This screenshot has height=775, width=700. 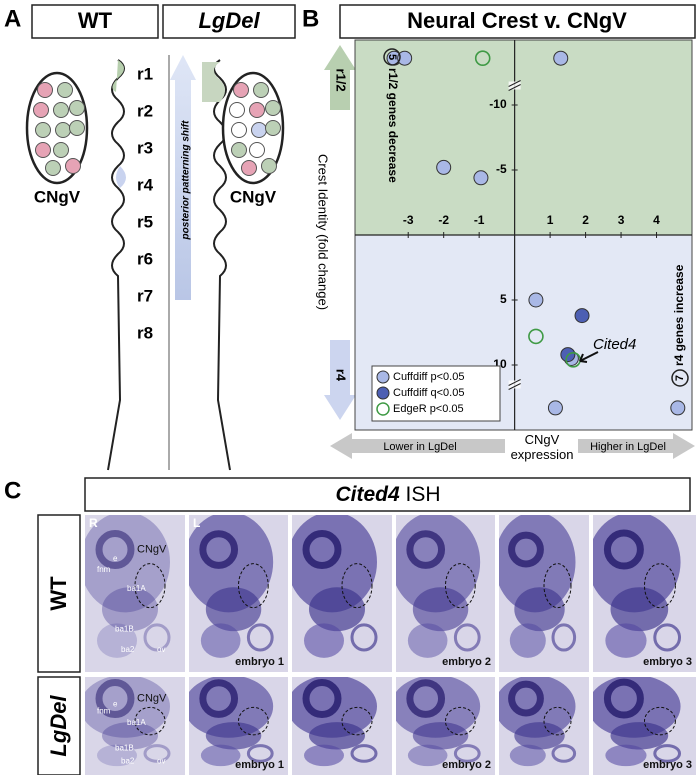 What do you see at coordinates (621, 220) in the screenshot?
I see `x-tick-label: 3` at bounding box center [621, 220].